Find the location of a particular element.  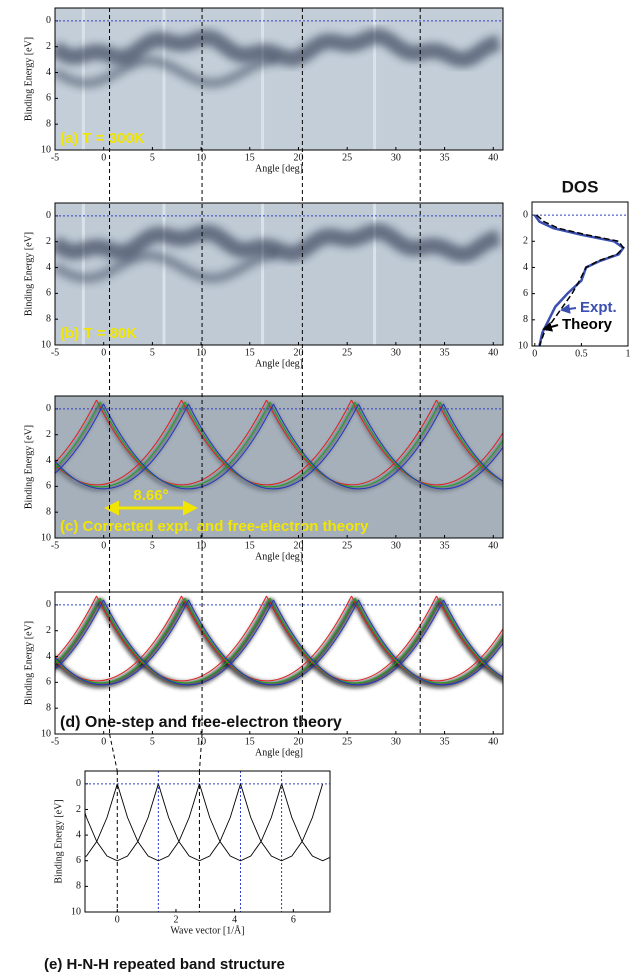

chart-title: DOS is located at coordinates (580, 186).